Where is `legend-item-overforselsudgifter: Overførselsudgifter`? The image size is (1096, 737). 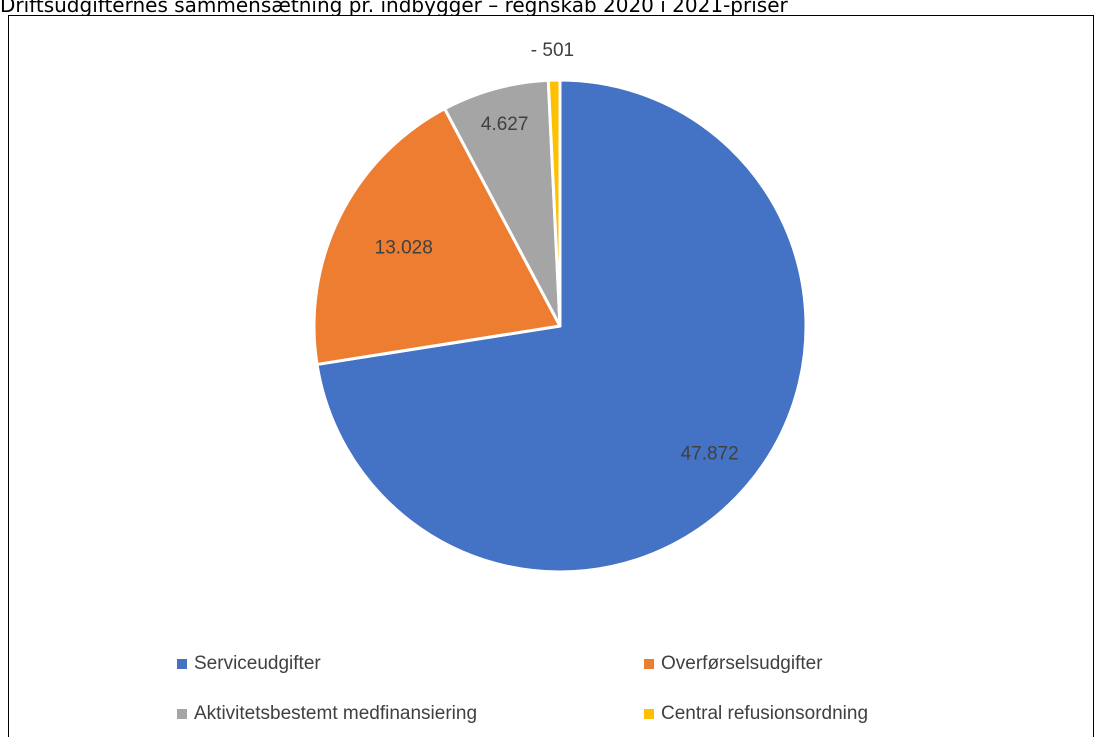 legend-item-overforselsudgifter: Overførselsudgifter is located at coordinates (733, 664).